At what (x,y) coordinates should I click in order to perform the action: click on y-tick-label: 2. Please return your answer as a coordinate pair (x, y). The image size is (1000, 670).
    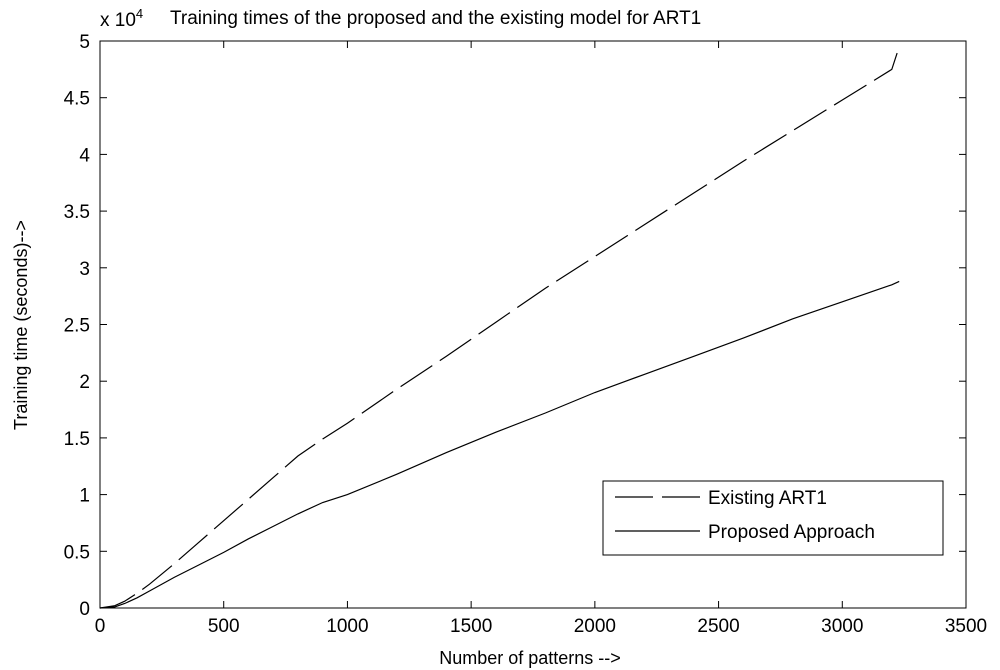
    Looking at the image, I should click on (84, 382).